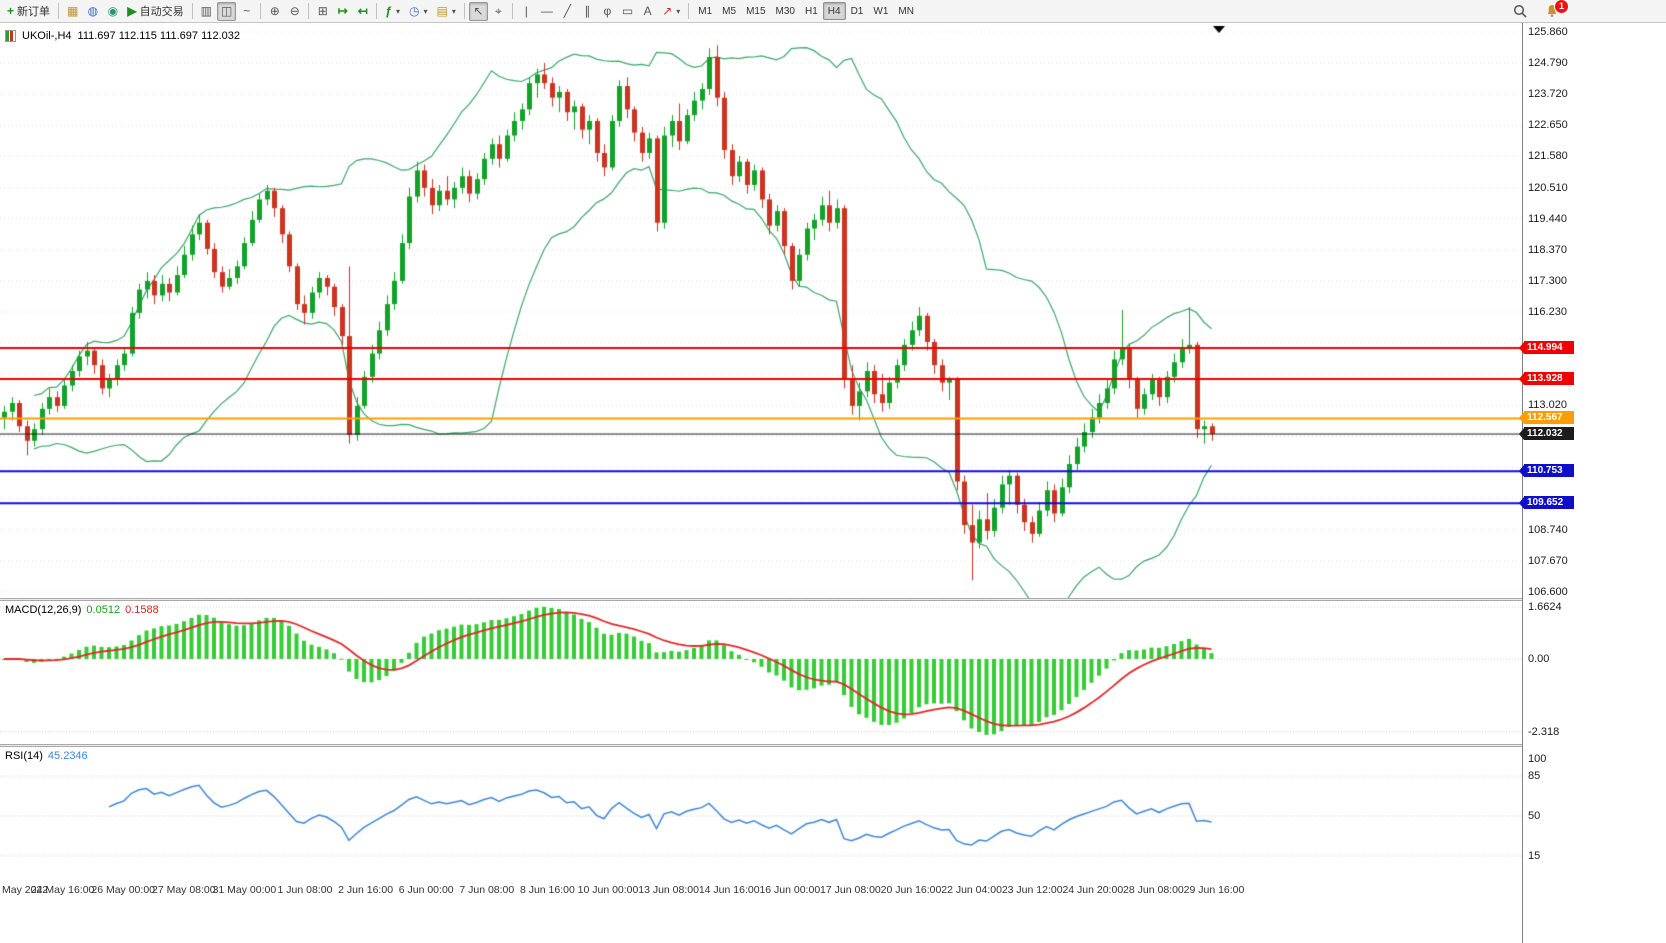 This screenshot has height=943, width=1666. Describe the element at coordinates (418, 11) in the screenshot. I see `periods-button: ◷ ▾` at that location.